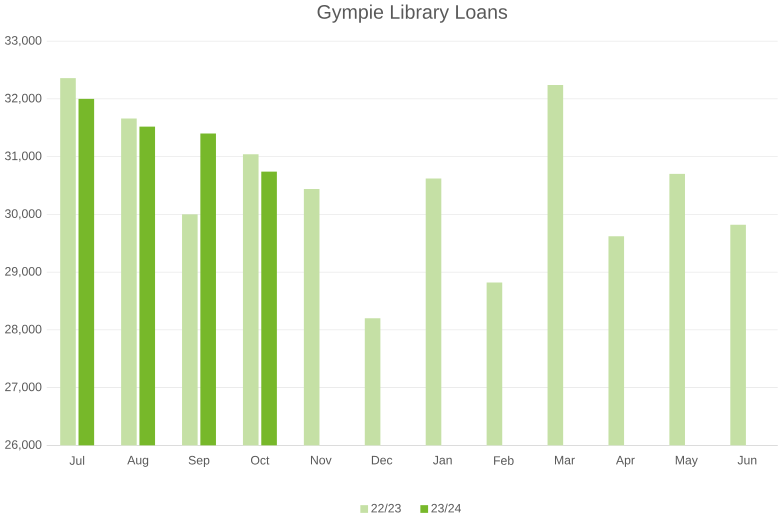  I want to click on legend-label: 23/24, so click(446, 508).